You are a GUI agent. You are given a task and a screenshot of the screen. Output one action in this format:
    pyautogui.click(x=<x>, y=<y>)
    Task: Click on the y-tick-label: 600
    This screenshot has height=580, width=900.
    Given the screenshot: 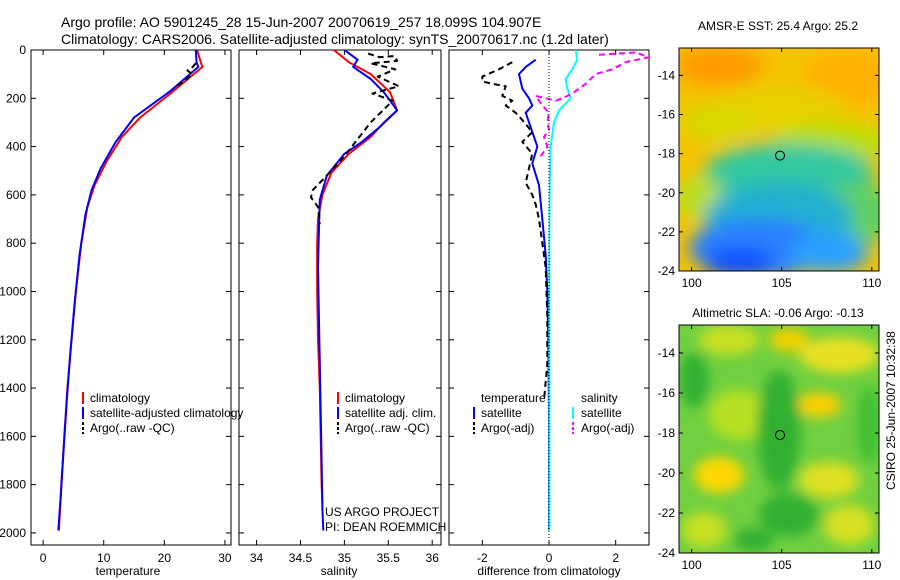 What is the action you would take?
    pyautogui.click(x=16, y=195)
    